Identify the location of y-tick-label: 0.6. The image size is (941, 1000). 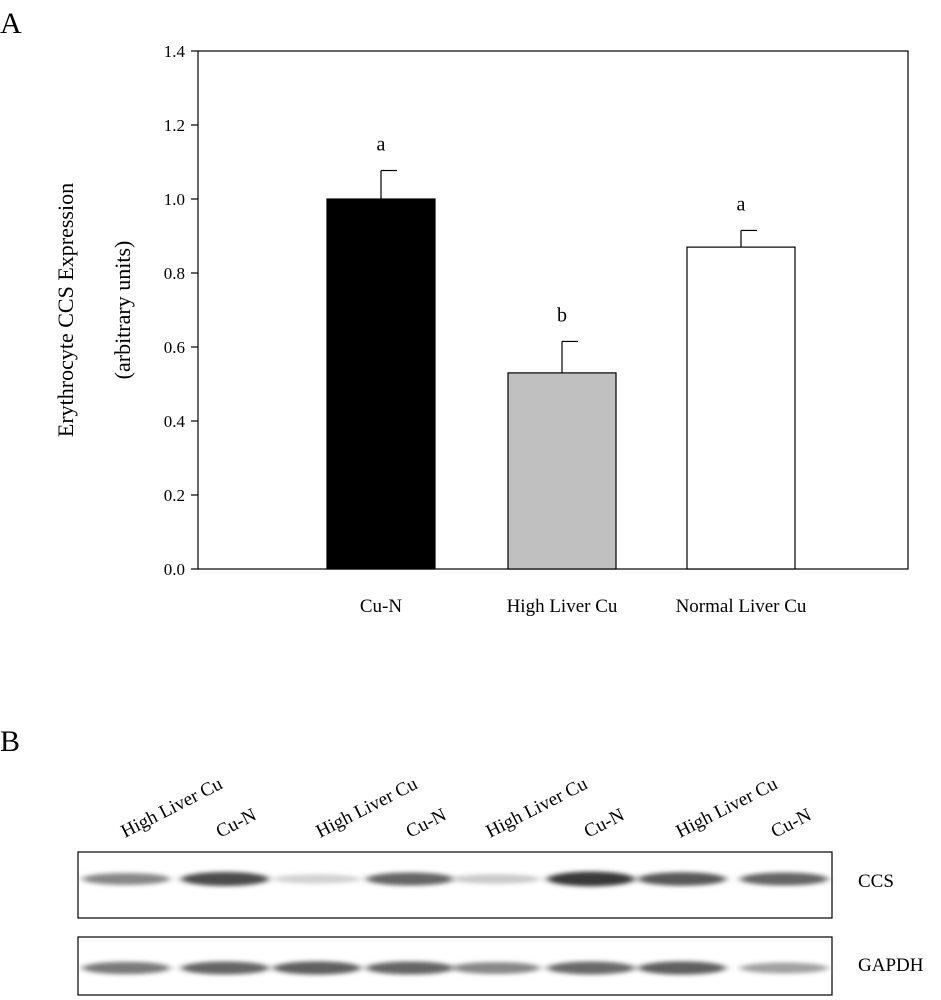
(174, 347).